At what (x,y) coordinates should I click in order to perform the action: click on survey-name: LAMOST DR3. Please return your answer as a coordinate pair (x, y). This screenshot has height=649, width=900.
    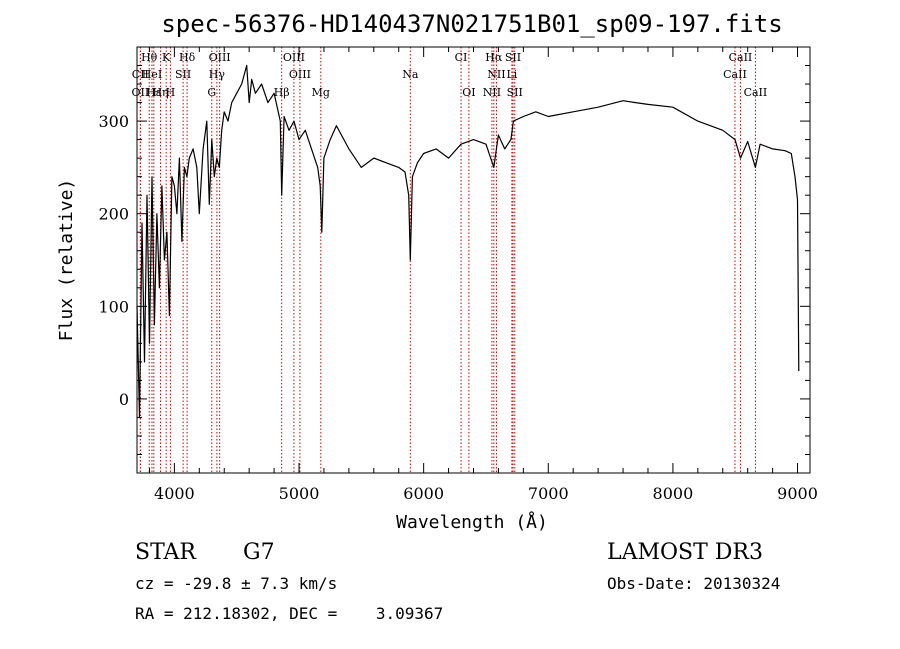
    Looking at the image, I should click on (685, 552).